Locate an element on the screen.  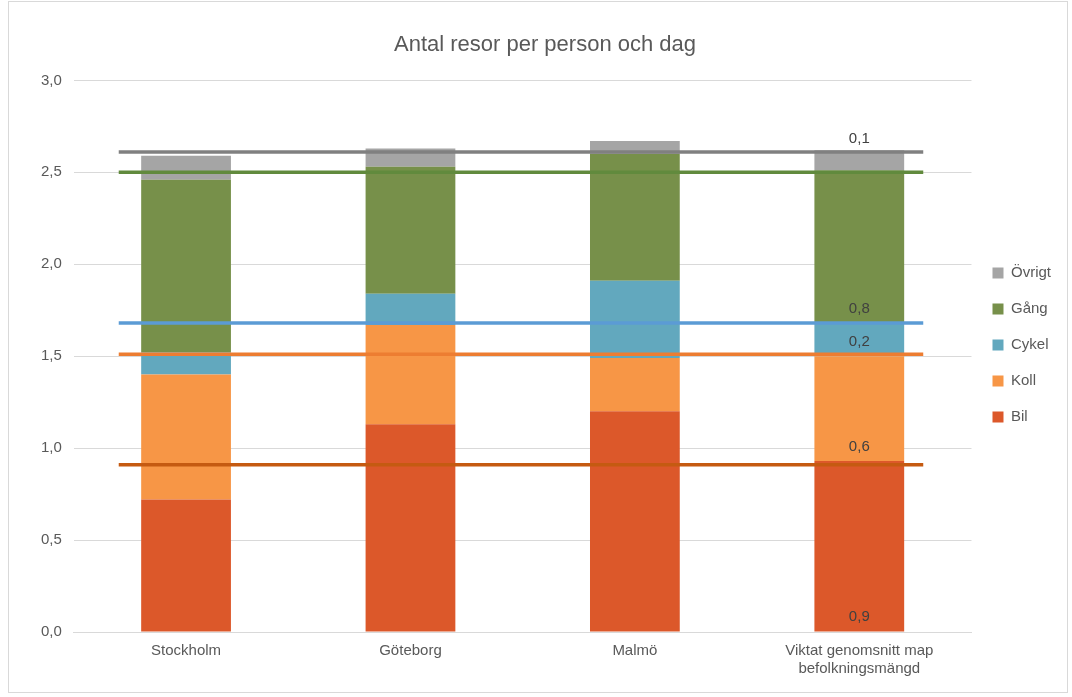
y-tick-label: 0,0 is located at coordinates (51, 631).